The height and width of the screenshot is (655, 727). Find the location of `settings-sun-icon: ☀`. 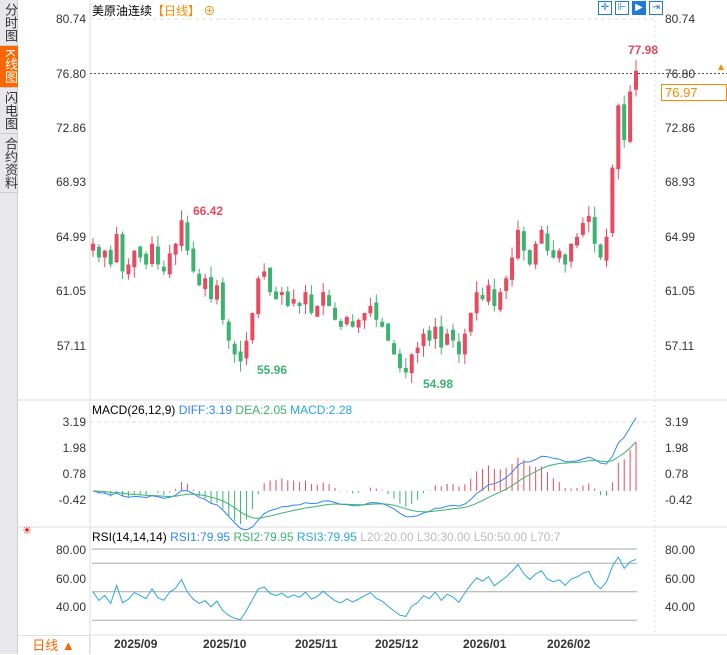

settings-sun-icon: ☀ is located at coordinates (27, 531).